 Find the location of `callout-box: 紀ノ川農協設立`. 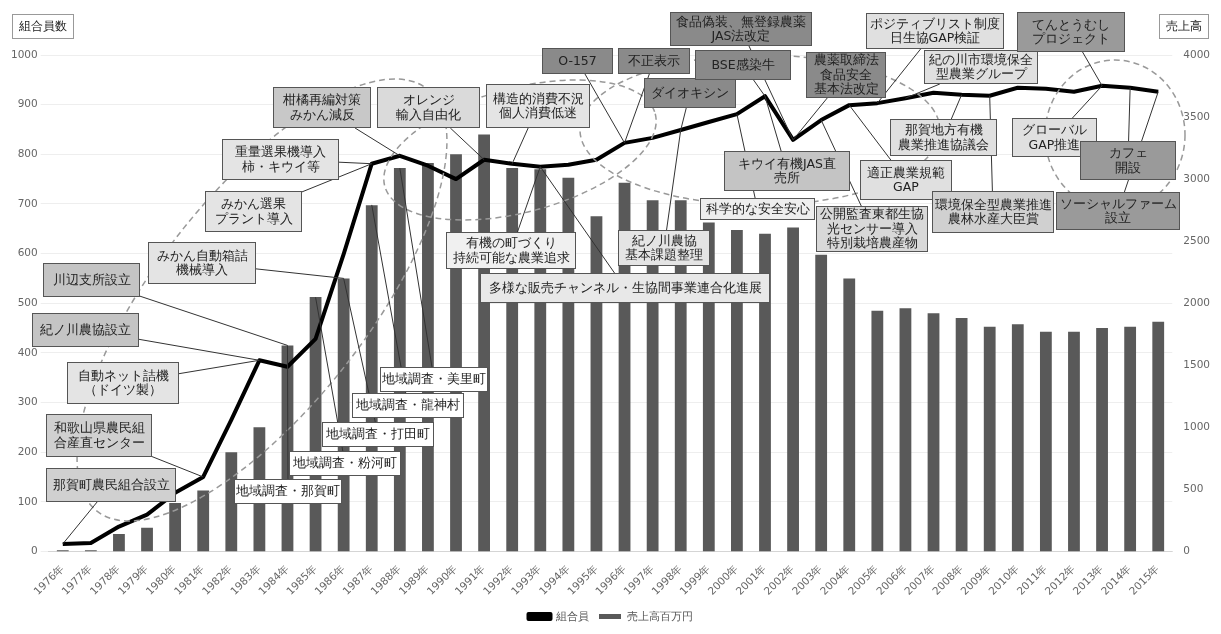

callout-box: 紀ノ川農協設立 is located at coordinates (85, 330).